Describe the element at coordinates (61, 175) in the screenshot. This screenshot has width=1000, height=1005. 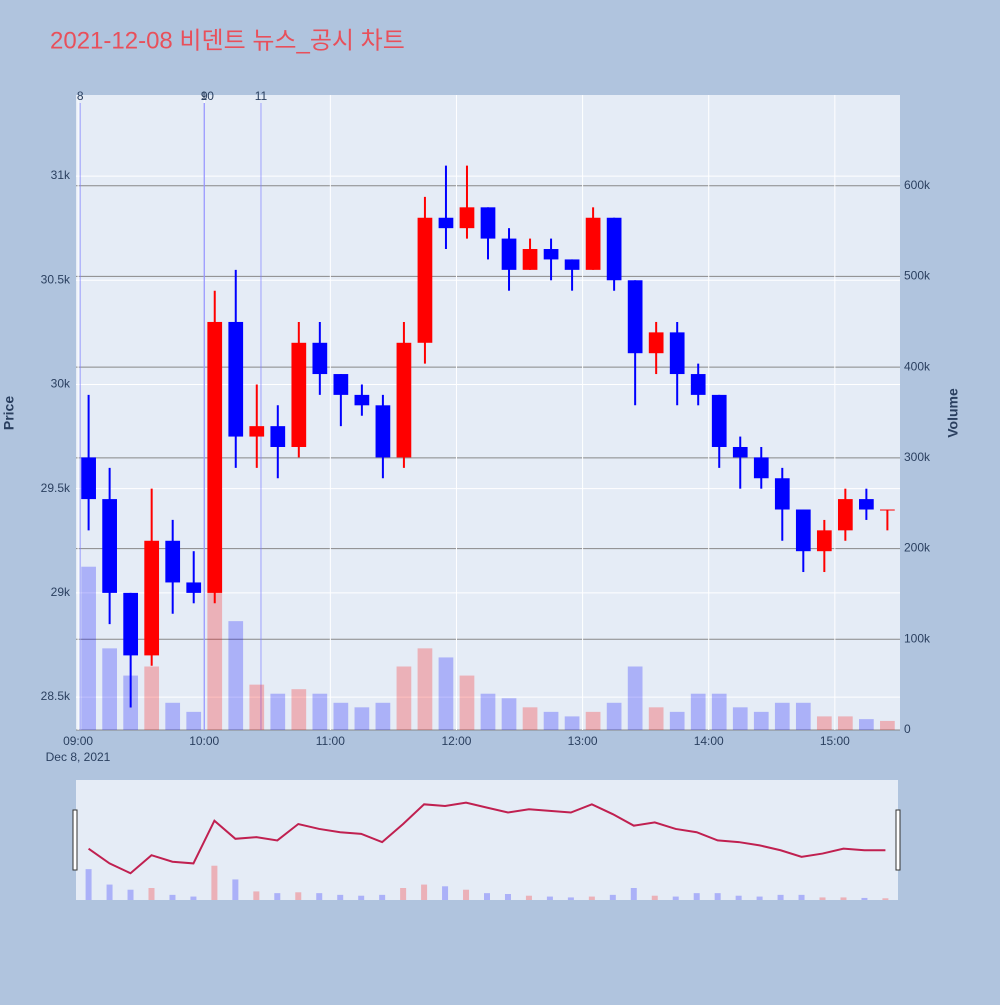
I see `y-tick-label: 31k` at that location.